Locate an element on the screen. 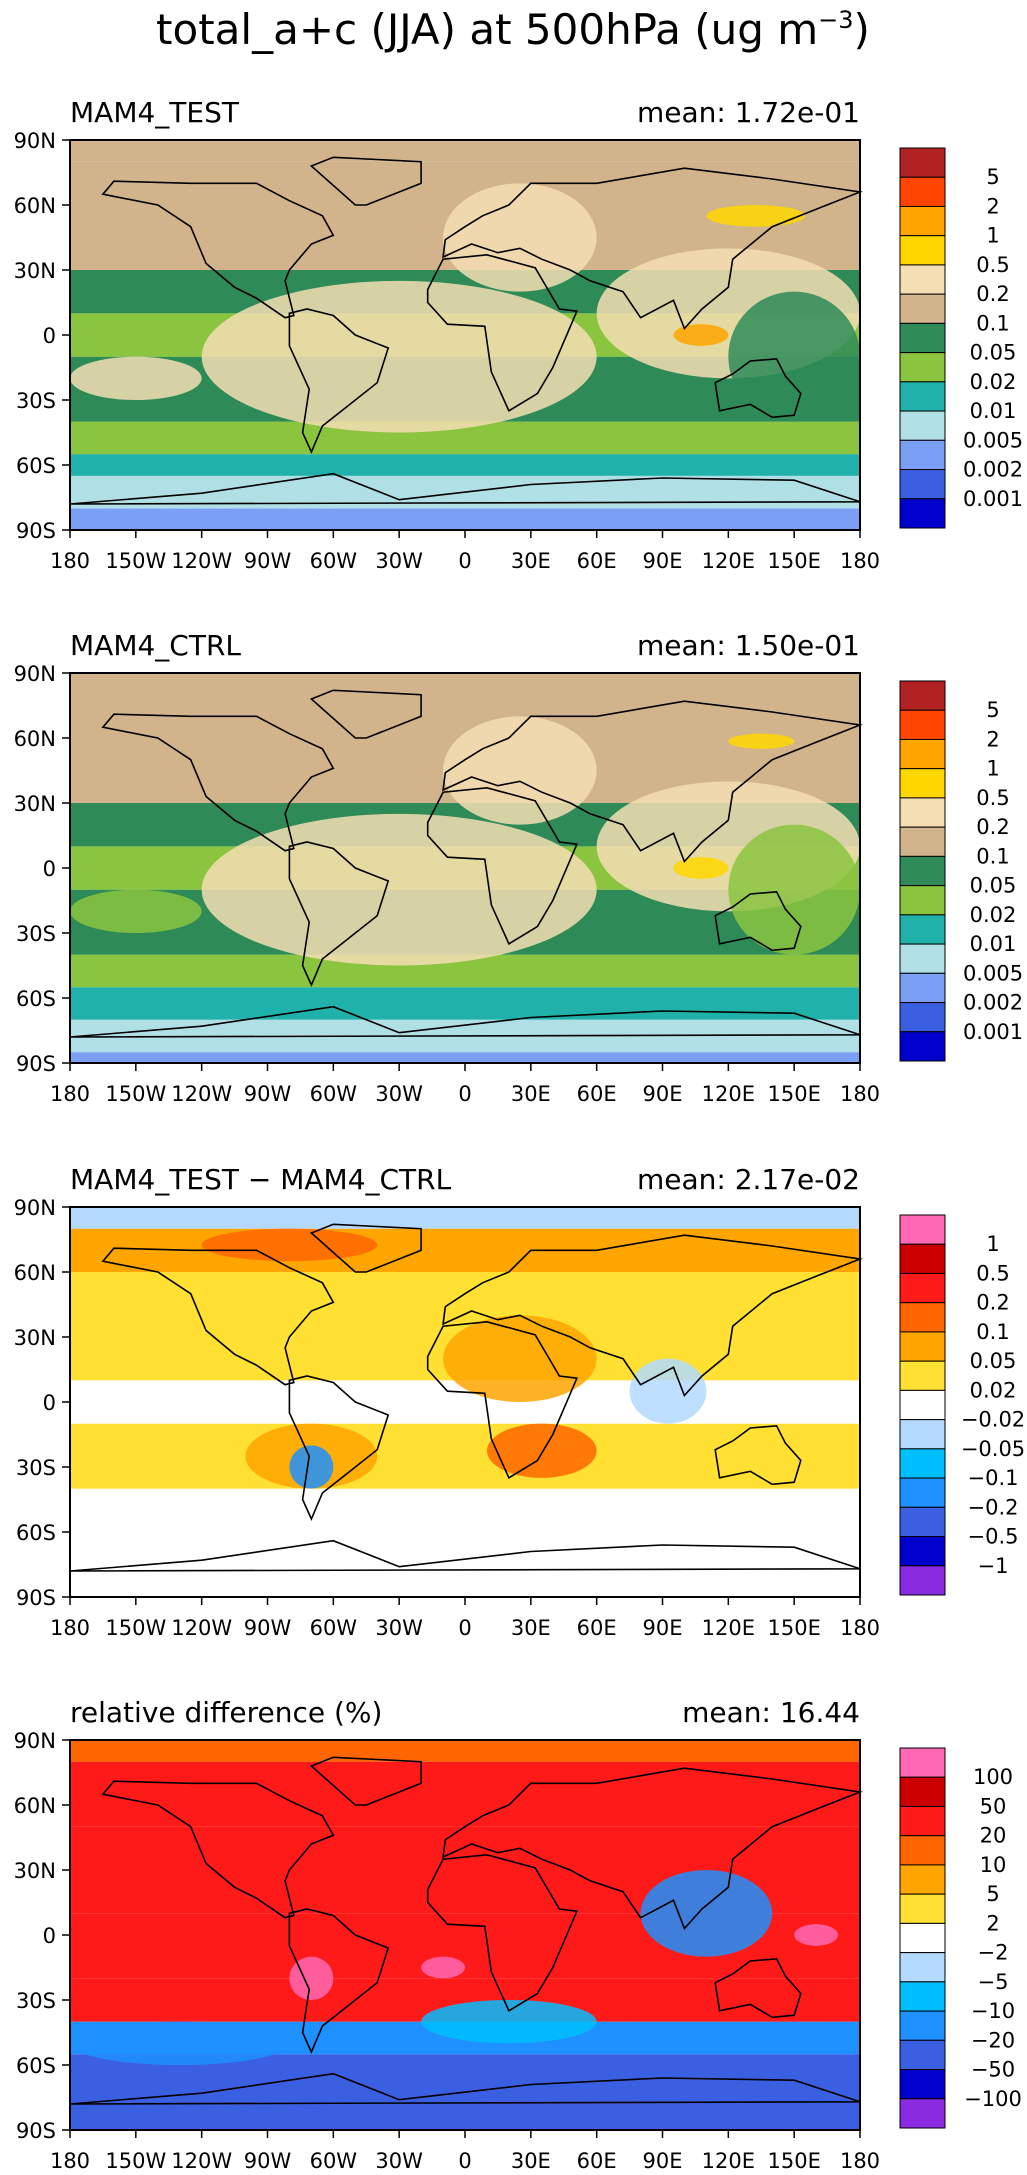 The height and width of the screenshot is (2175, 1027). colorbar-label: 0.002 is located at coordinates (993, 470).